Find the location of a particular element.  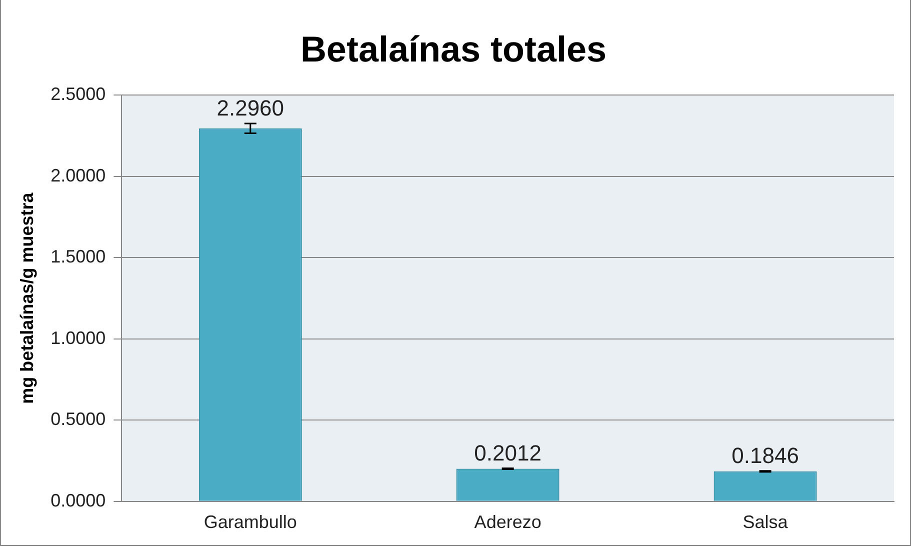

data-label: 0.1846 is located at coordinates (765, 455).